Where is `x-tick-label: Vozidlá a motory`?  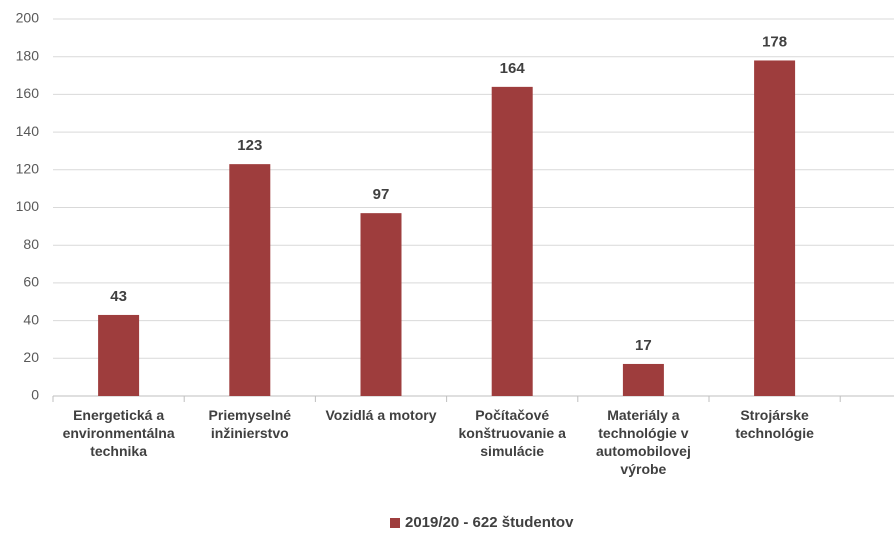
x-tick-label: Vozidlá a motory is located at coordinates (381, 415).